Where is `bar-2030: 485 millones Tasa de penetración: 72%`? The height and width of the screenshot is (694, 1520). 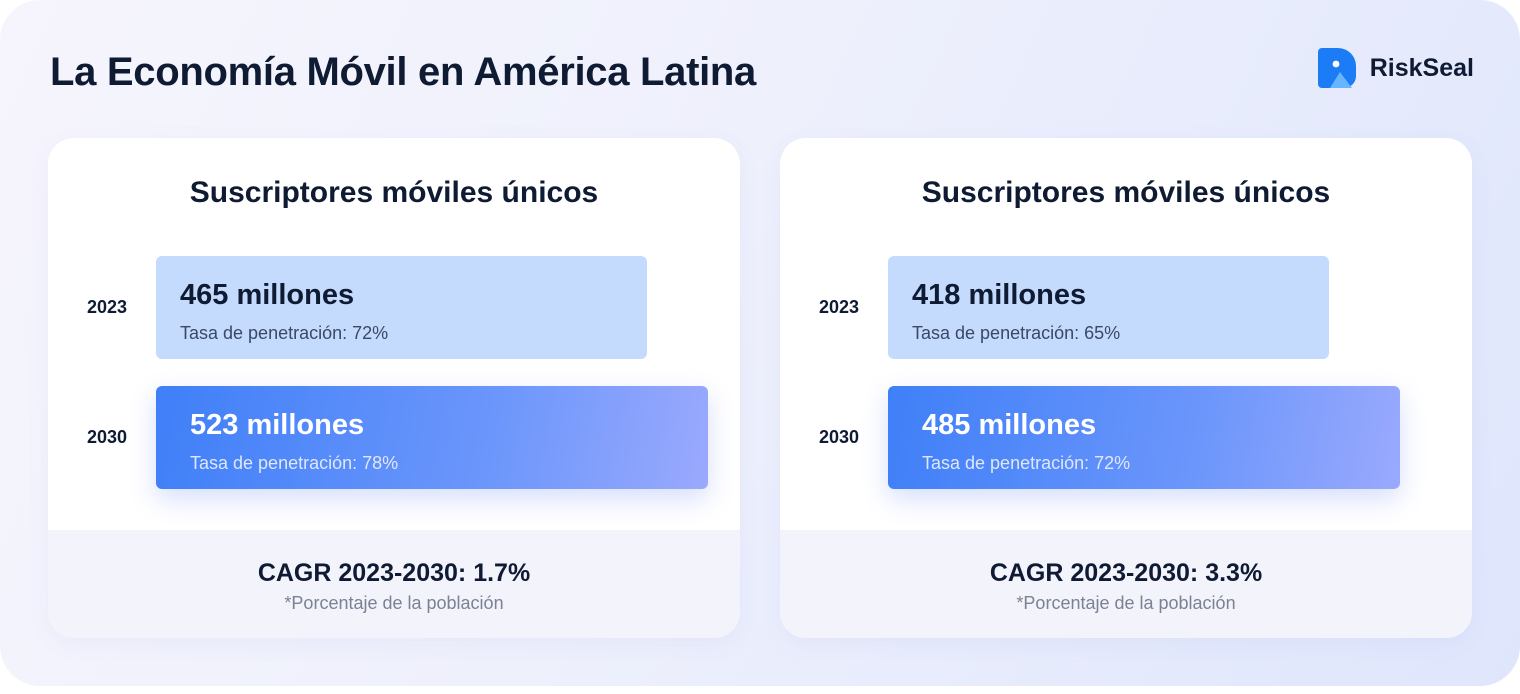 bar-2030: 485 millones Tasa de penetración: 72% is located at coordinates (1144, 437).